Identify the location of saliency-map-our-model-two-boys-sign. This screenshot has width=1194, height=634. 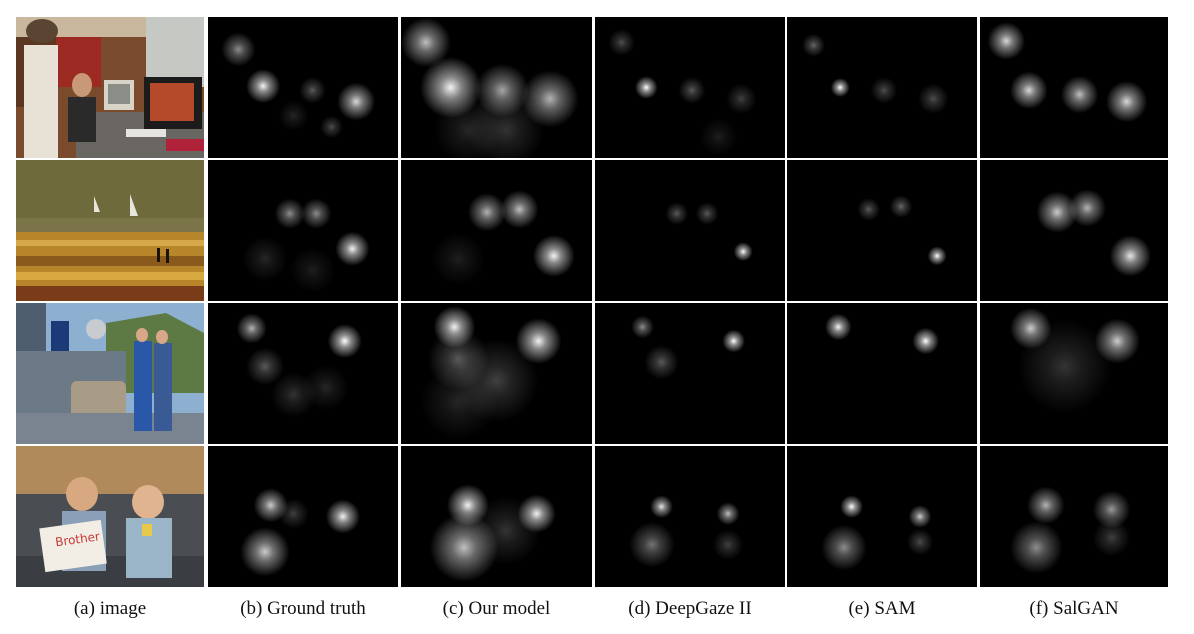
(496, 516).